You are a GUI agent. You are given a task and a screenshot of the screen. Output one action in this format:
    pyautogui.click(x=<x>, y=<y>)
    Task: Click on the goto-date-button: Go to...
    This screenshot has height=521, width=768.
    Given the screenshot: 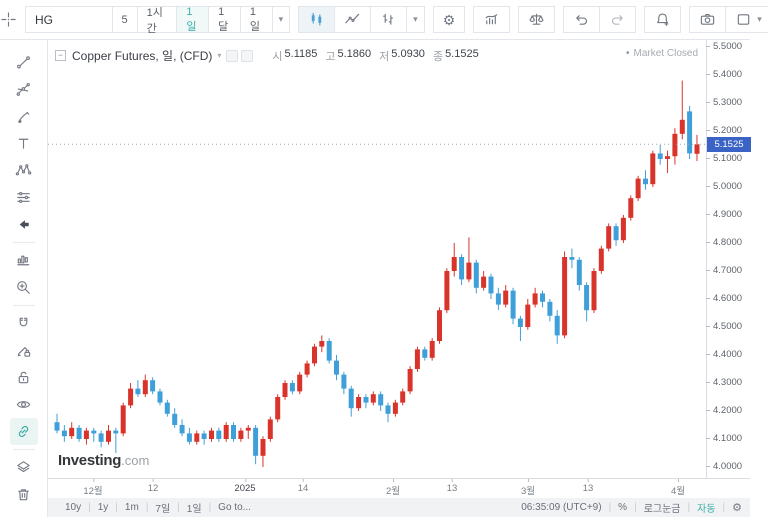 What is the action you would take?
    pyautogui.click(x=234, y=507)
    